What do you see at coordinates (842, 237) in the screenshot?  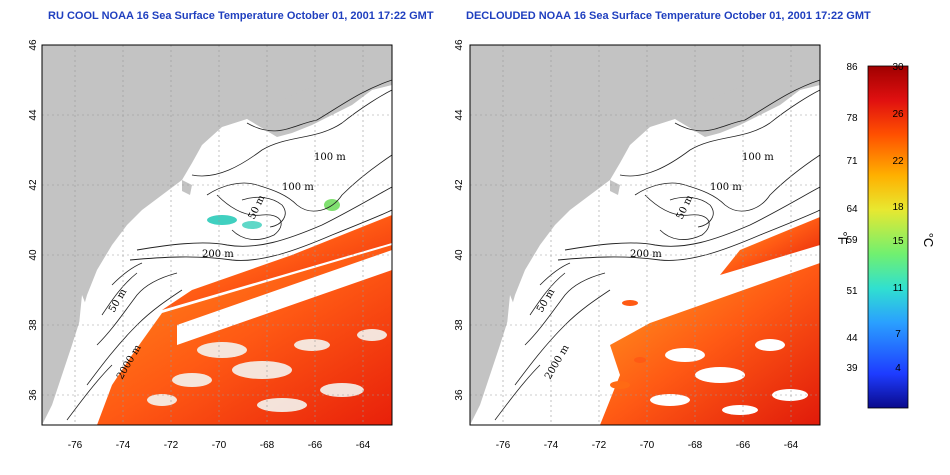 I see `fahrenheit-unit-label: °F` at bounding box center [842, 237].